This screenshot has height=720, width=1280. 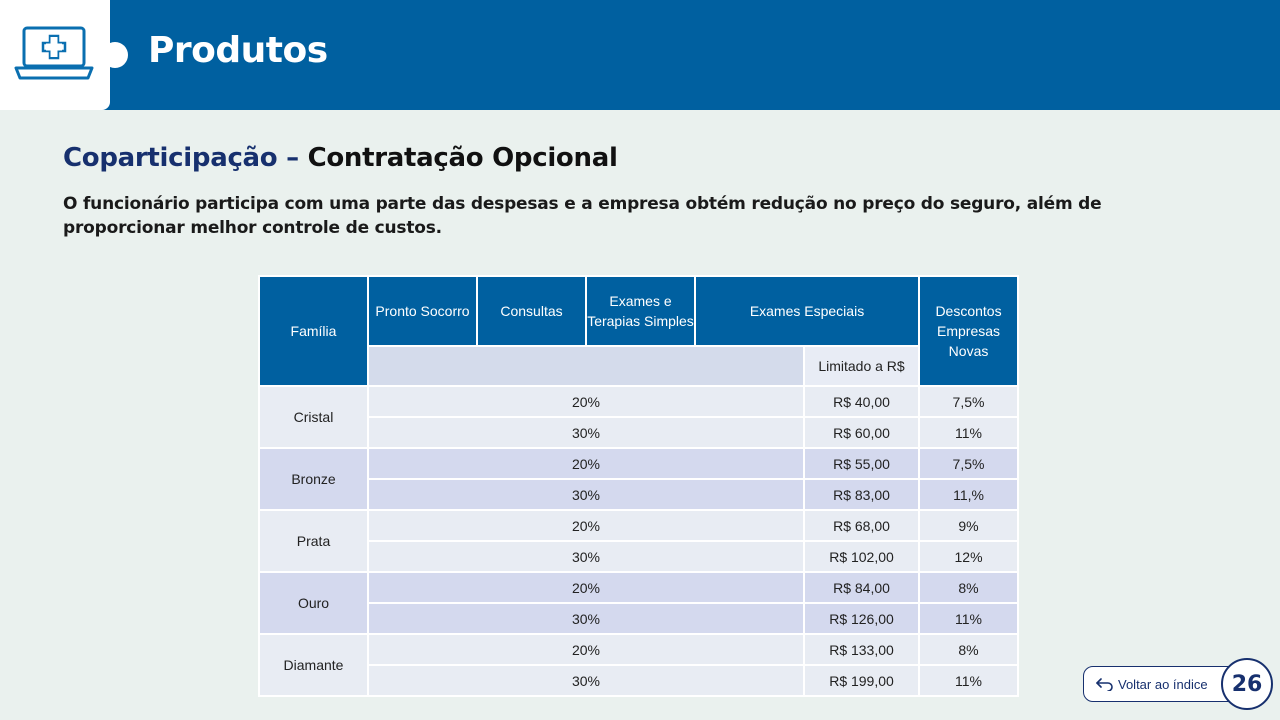 What do you see at coordinates (807, 311) in the screenshot?
I see `header-exames-especiais: Exames Especiais` at bounding box center [807, 311].